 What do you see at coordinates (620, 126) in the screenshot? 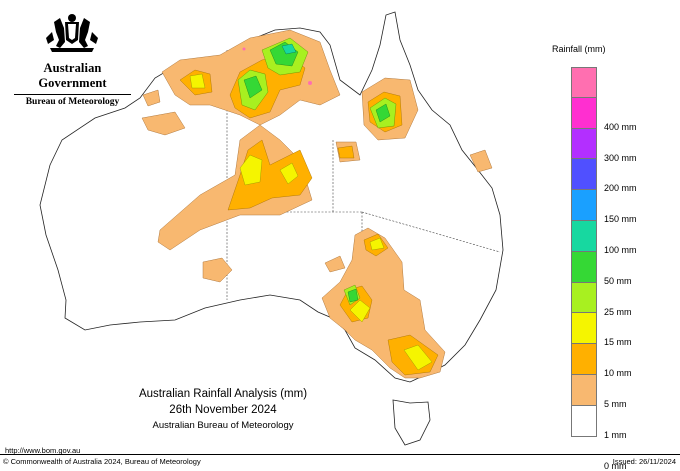
I see `legend-label: 400 mm` at bounding box center [620, 126].